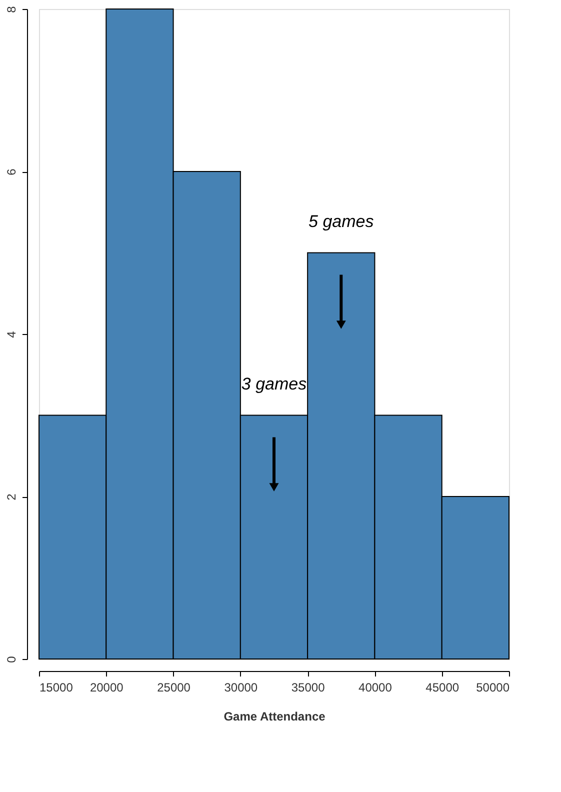 The width and height of the screenshot is (561, 792). What do you see at coordinates (11, 172) in the screenshot?
I see `y-tick-label: 6` at bounding box center [11, 172].